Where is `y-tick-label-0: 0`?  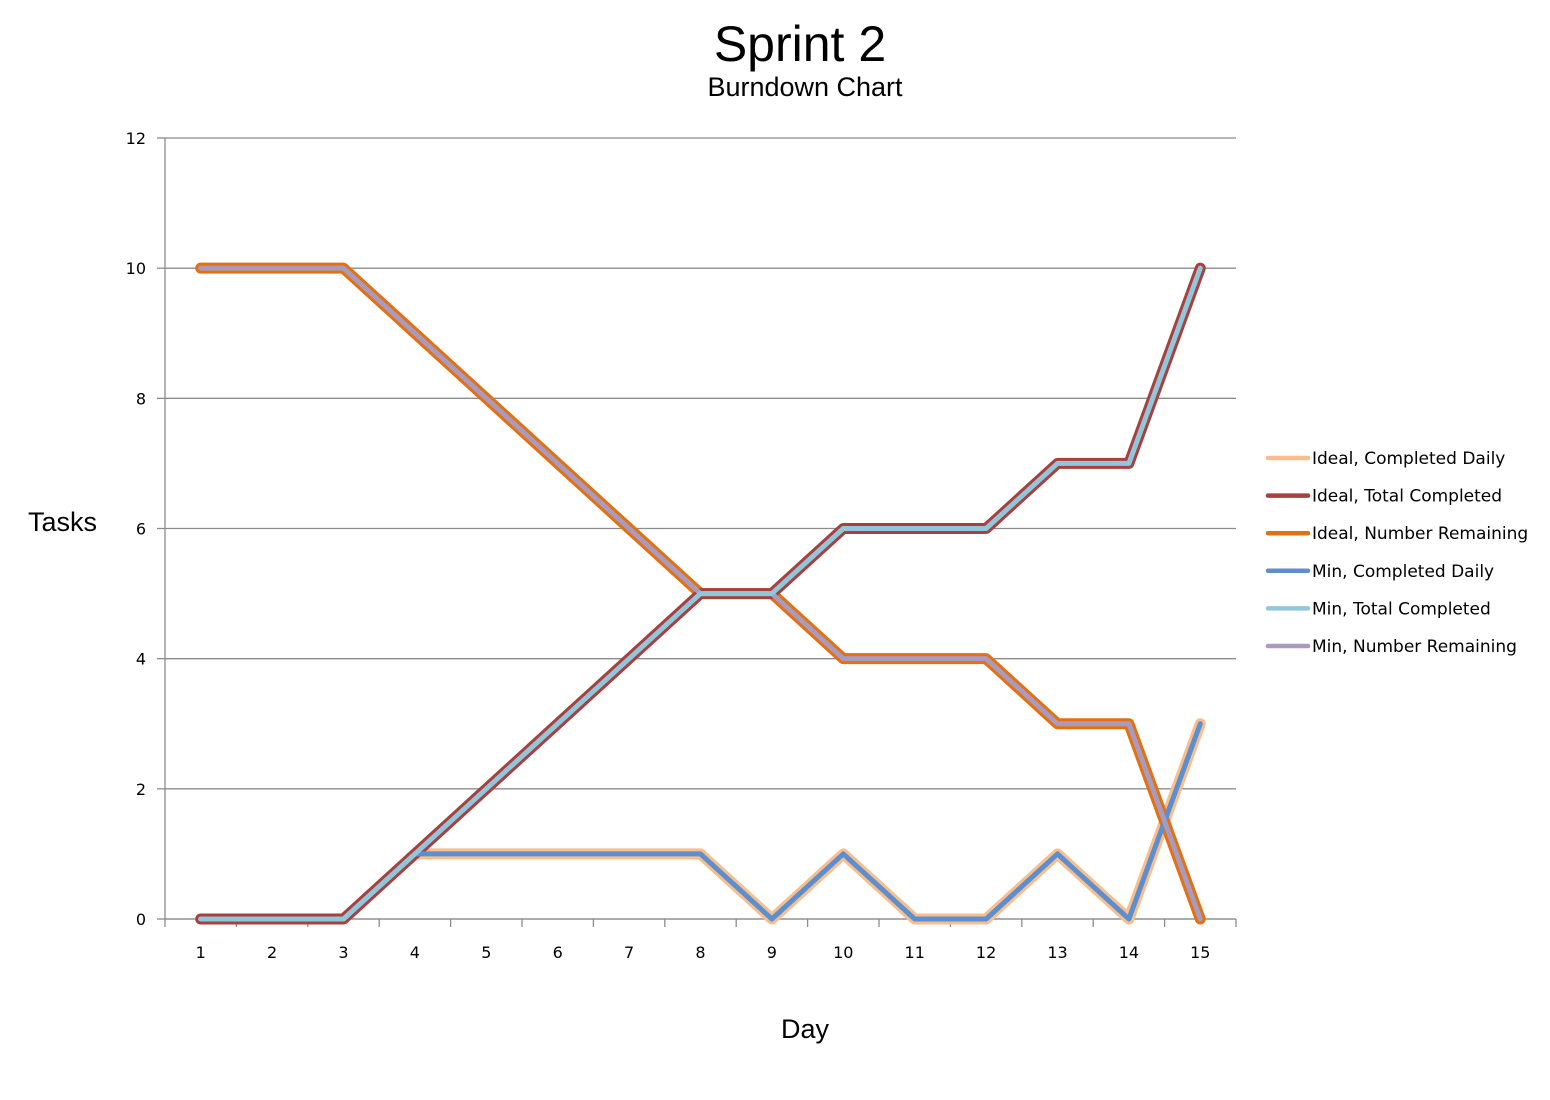 y-tick-label-0: 0 is located at coordinates (141, 919).